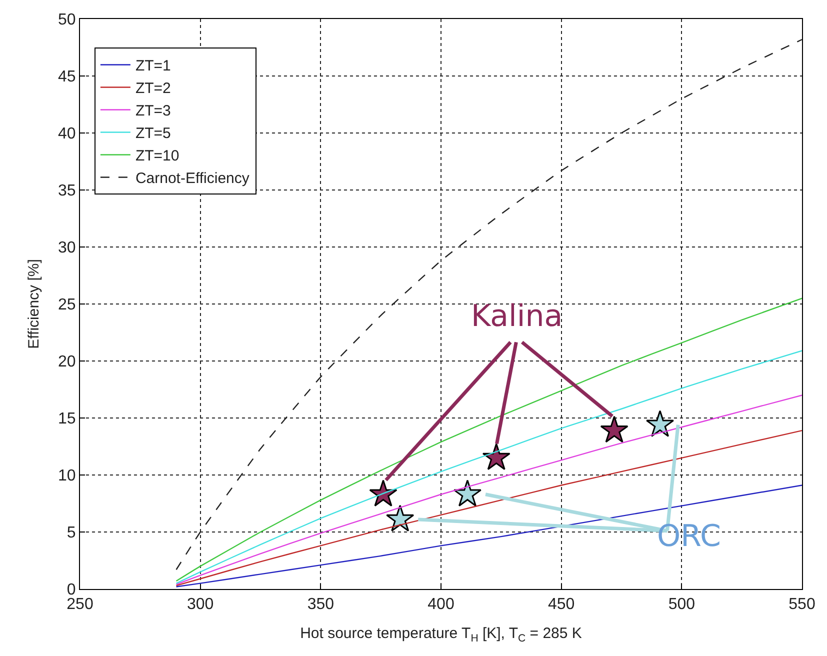 This screenshot has width=827, height=656. I want to click on text: ORC, so click(689, 536).